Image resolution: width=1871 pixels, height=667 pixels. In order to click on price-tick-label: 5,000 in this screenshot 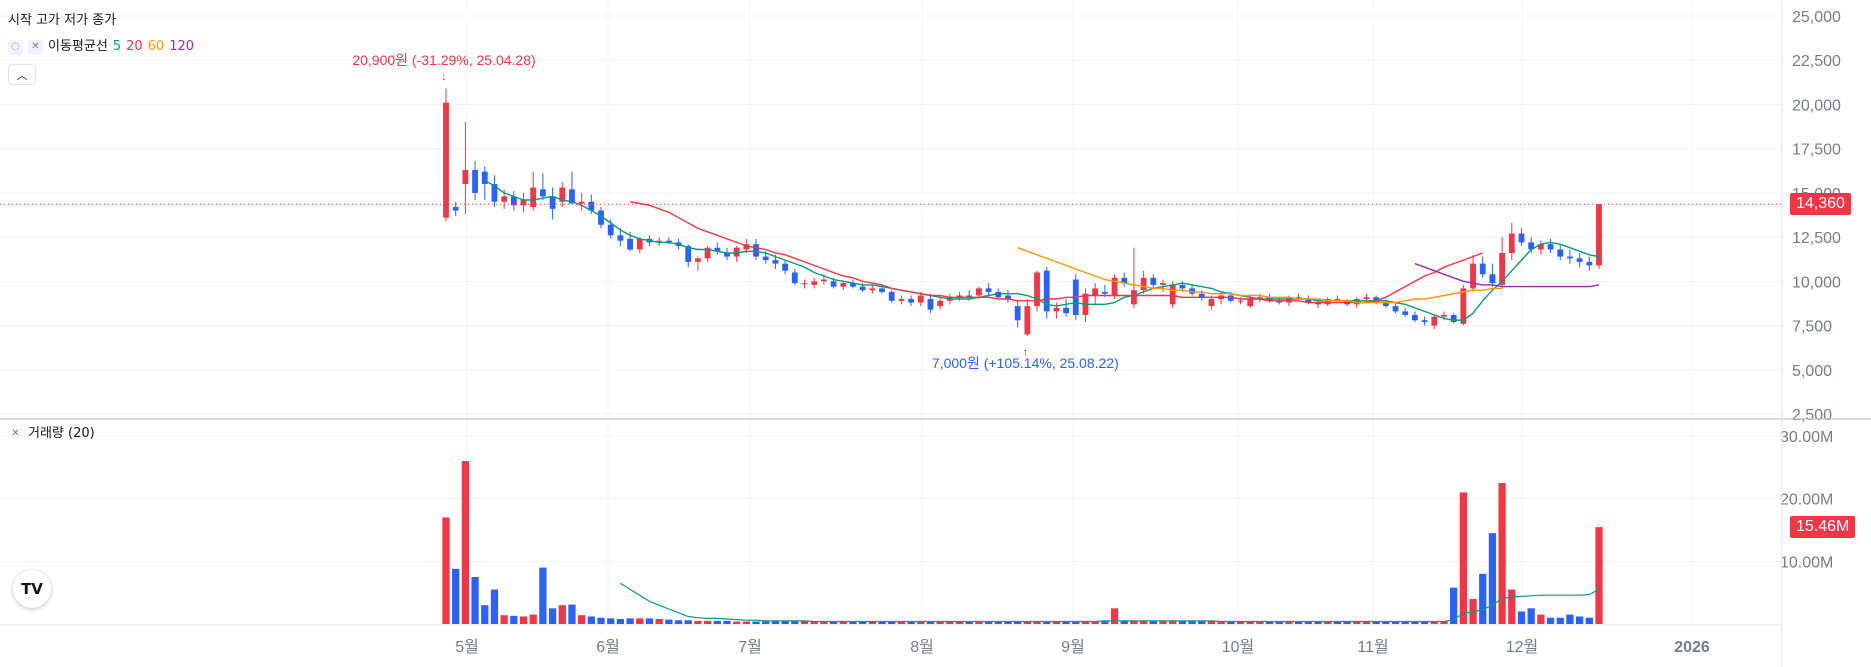, I will do `click(1812, 371)`.